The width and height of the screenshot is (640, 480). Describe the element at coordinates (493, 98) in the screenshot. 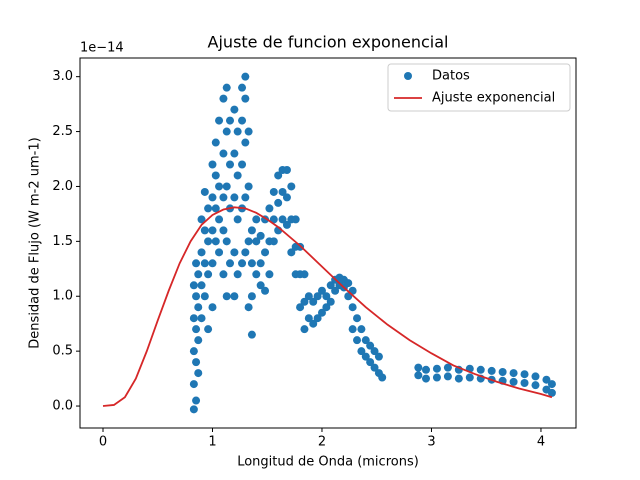

I see `legend-label: Ajuste exponencial` at that location.